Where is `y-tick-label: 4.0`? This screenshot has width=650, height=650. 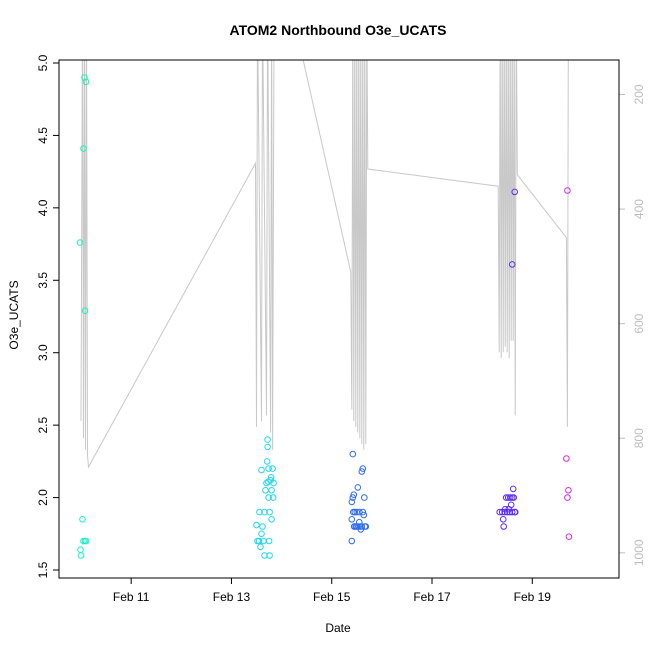 y-tick-label: 4.0 is located at coordinates (43, 207).